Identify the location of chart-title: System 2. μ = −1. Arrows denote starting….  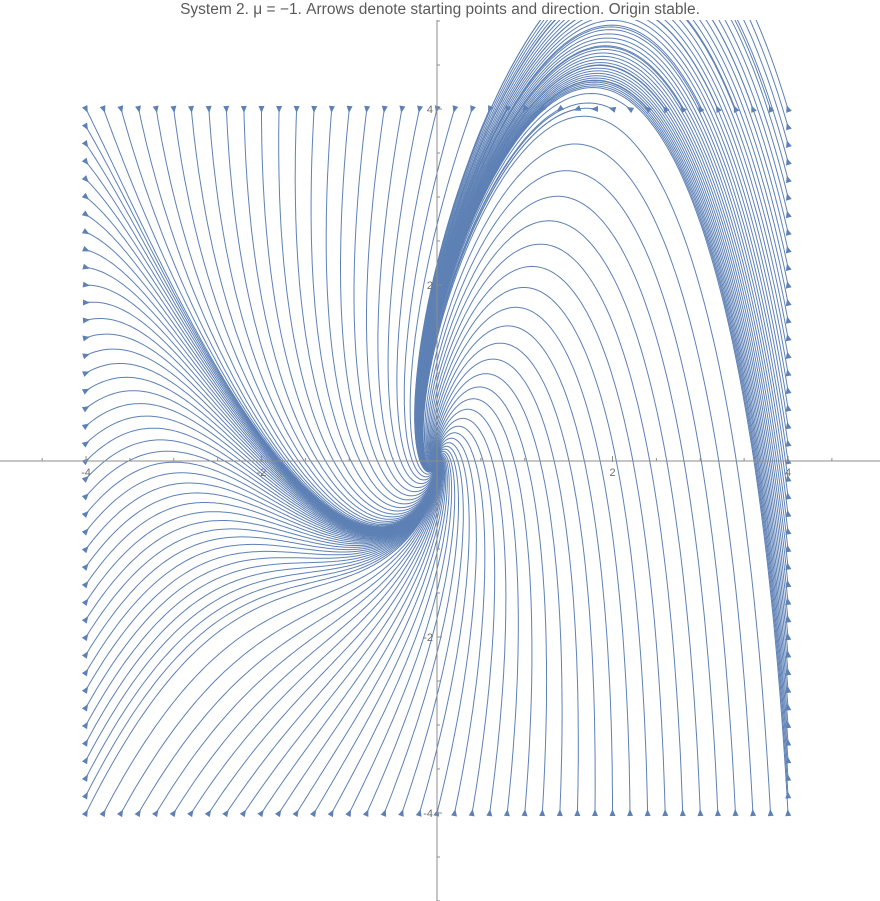
(440, 9).